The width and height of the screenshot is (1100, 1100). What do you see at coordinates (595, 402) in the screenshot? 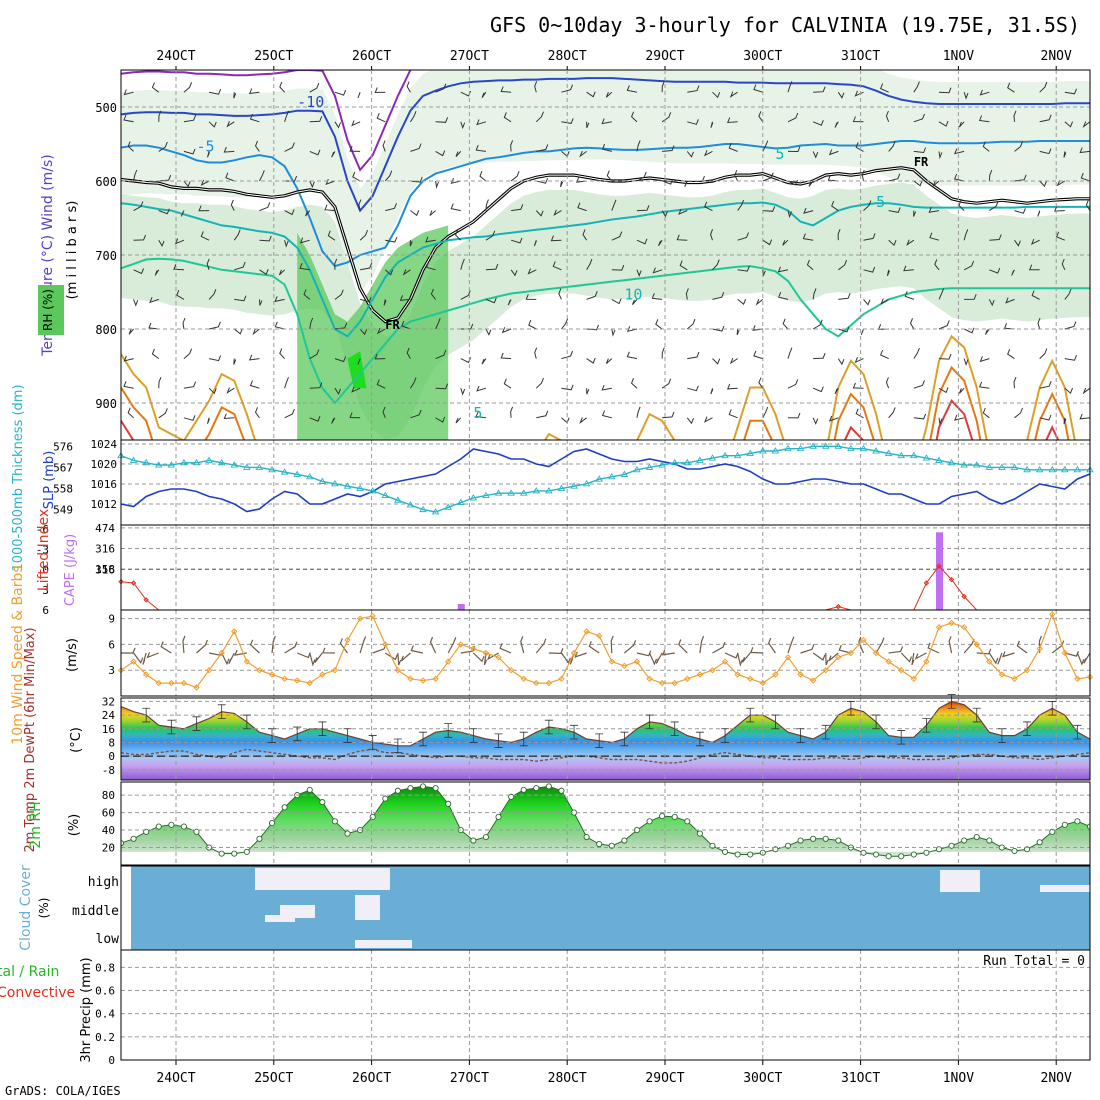
I see `isotherm-warm` at bounding box center [595, 402].